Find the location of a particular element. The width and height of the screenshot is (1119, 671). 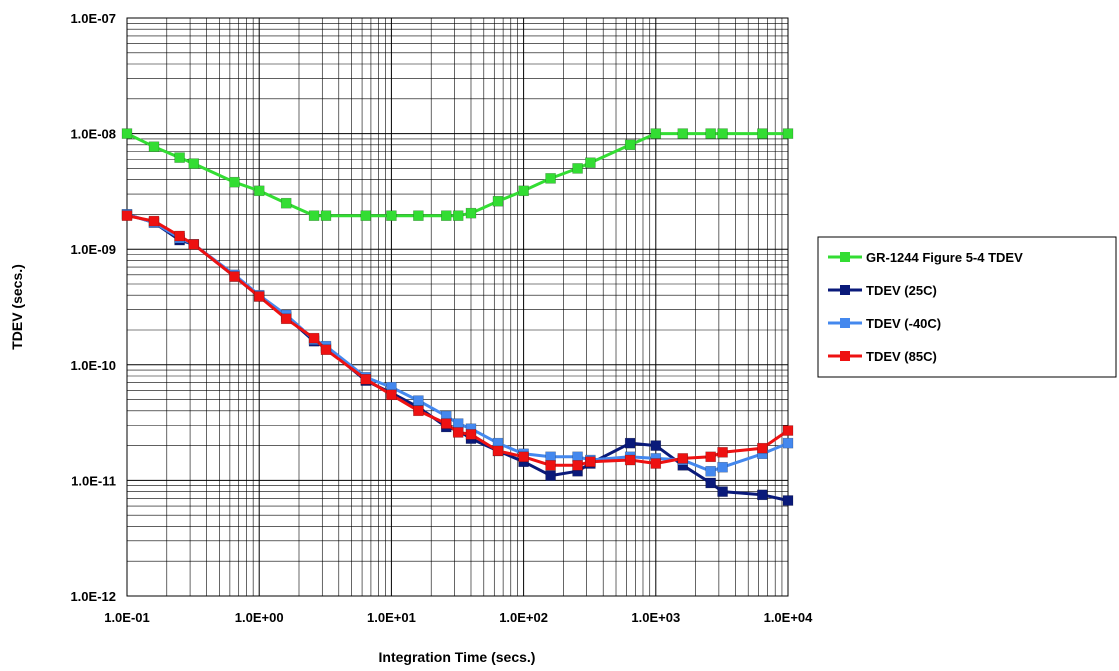

x-tick-label: 1.0E+01 is located at coordinates (391, 617).